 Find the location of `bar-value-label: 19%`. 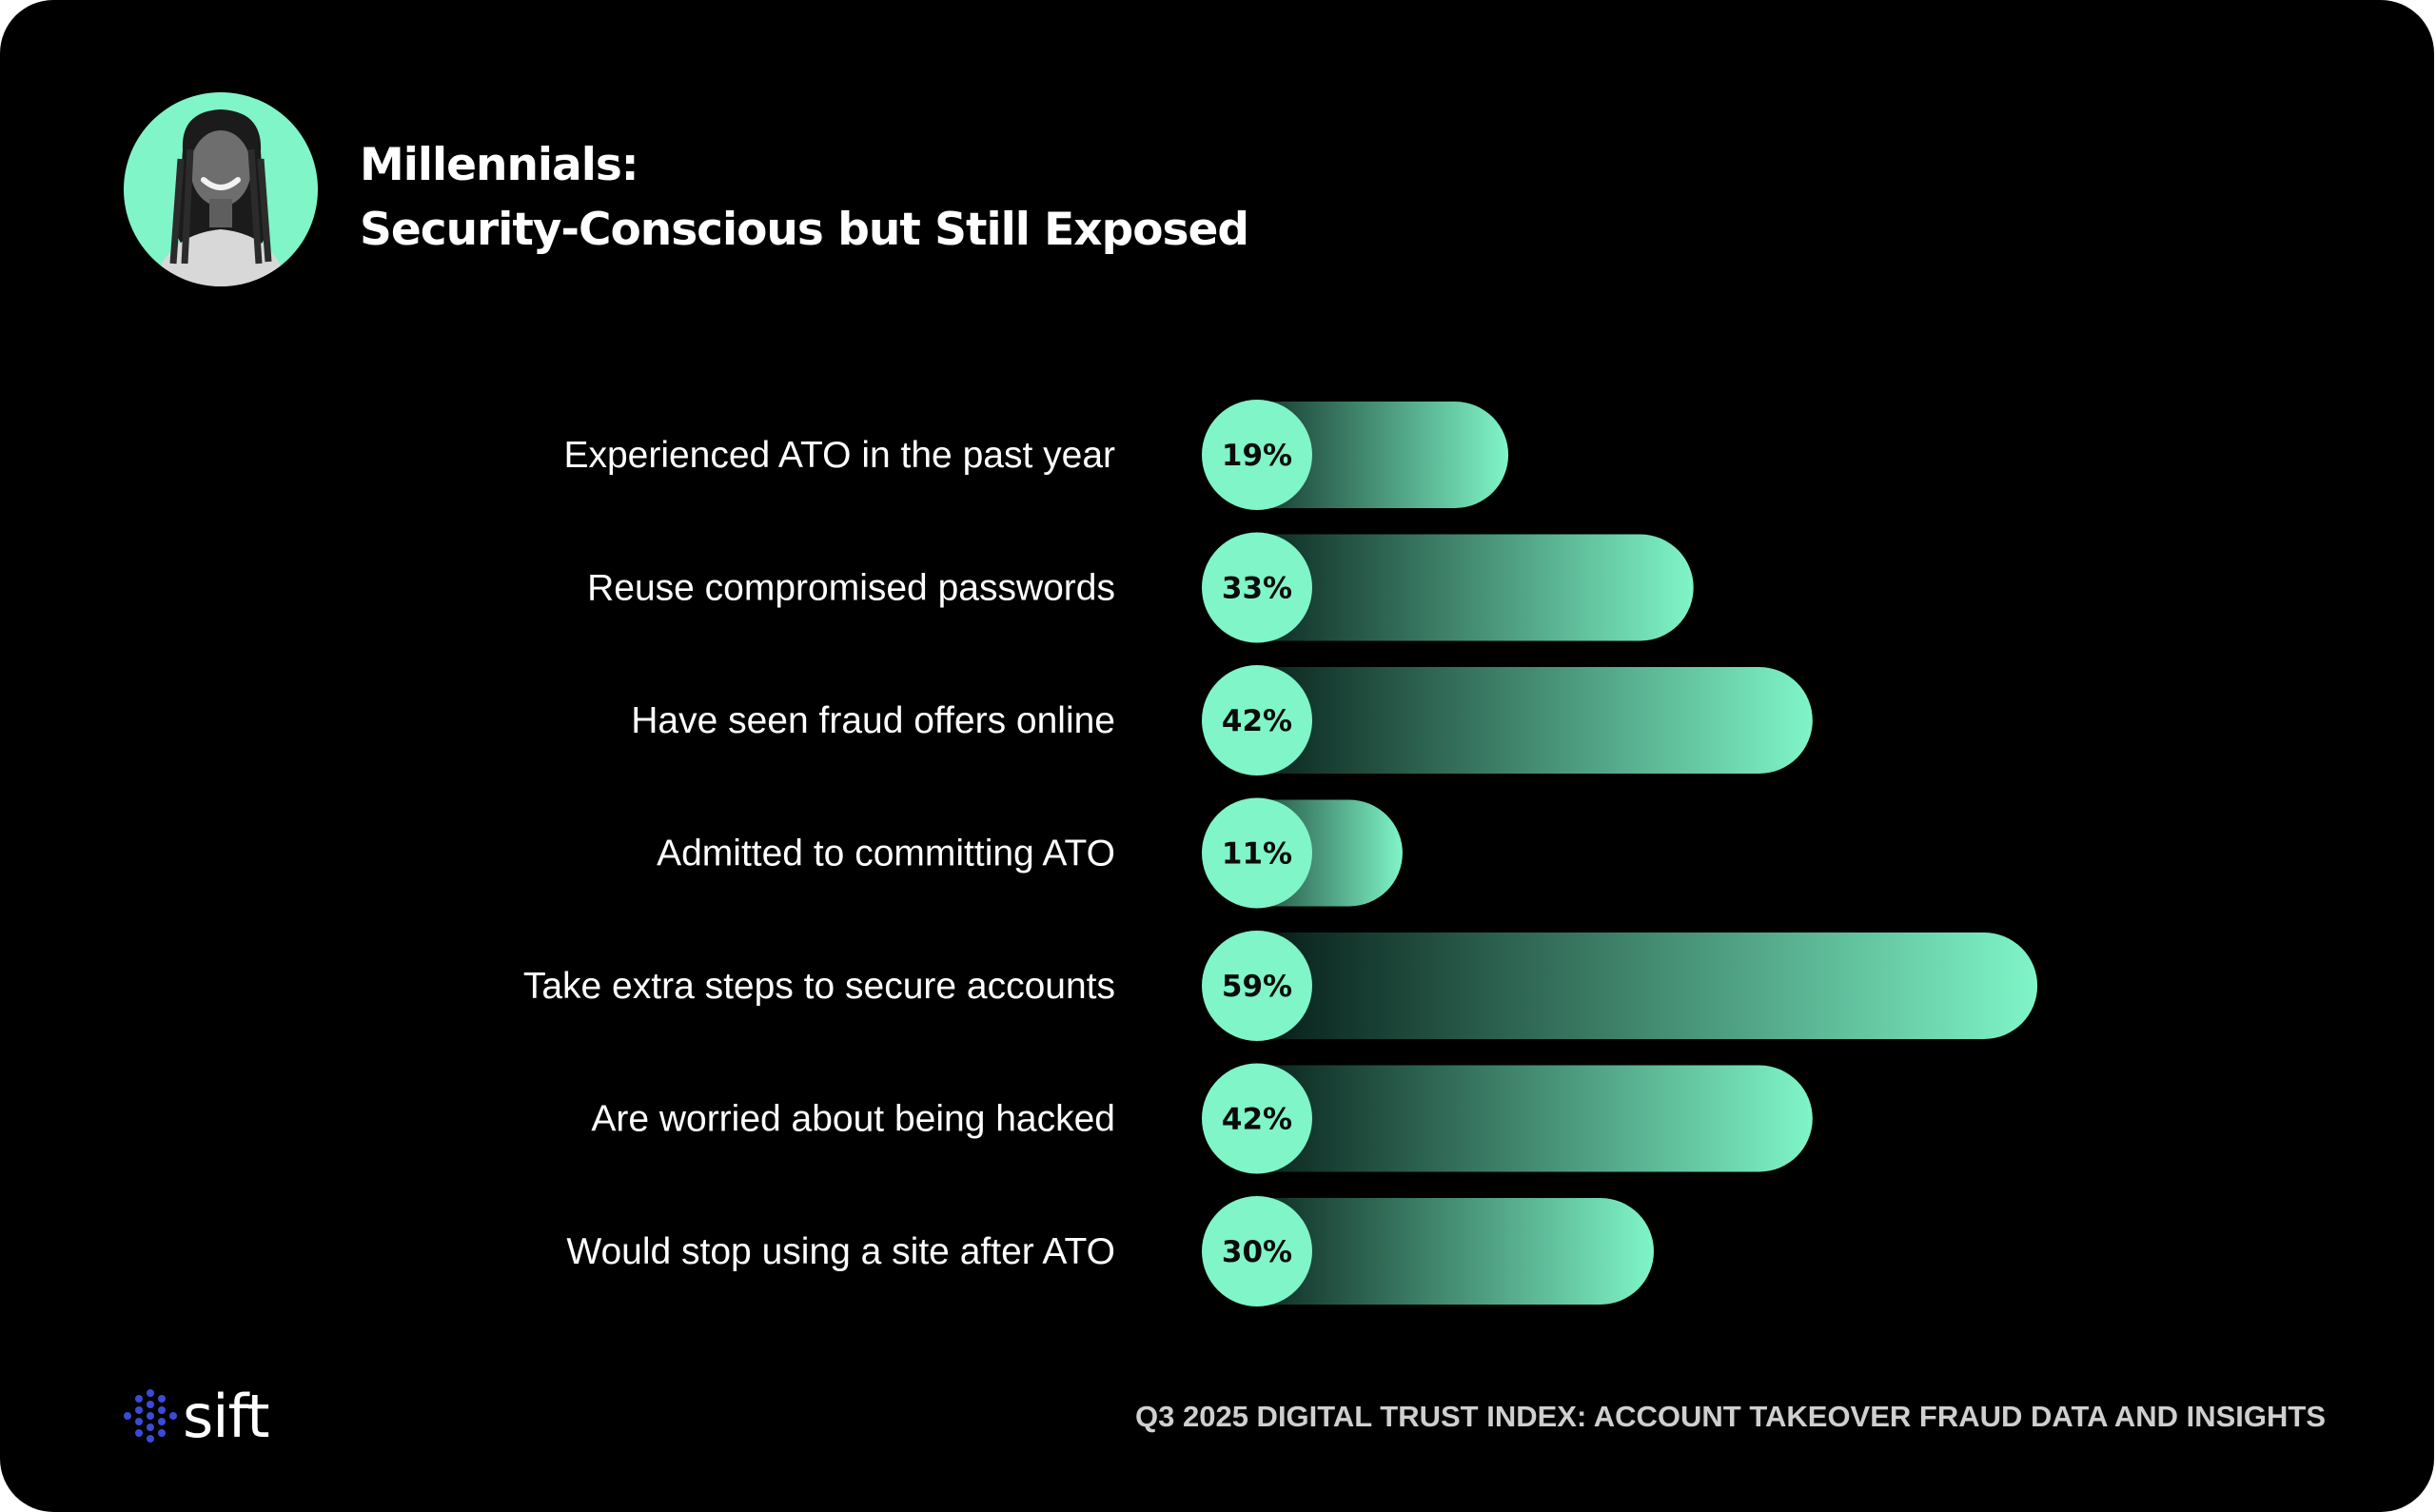

bar-value-label: 19% is located at coordinates (1257, 456).